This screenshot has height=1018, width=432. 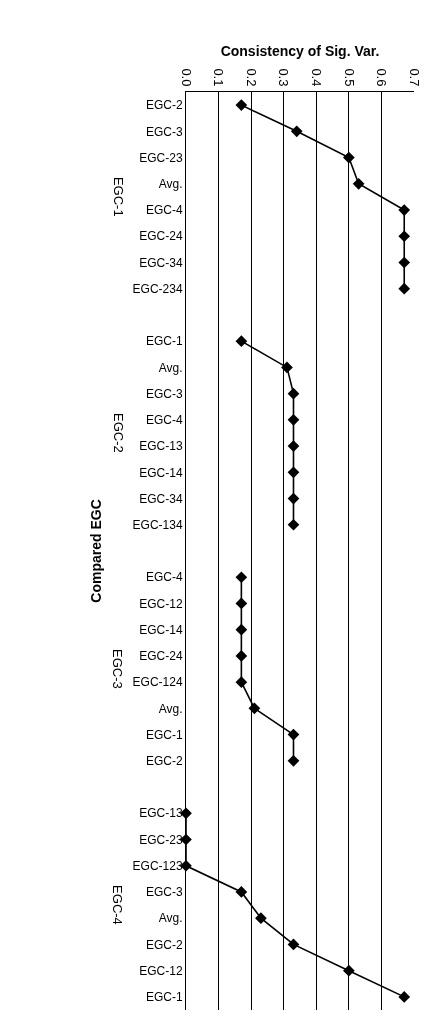 I want to click on x-axis-title: Consistency of Sig. Var., so click(x=300, y=50).